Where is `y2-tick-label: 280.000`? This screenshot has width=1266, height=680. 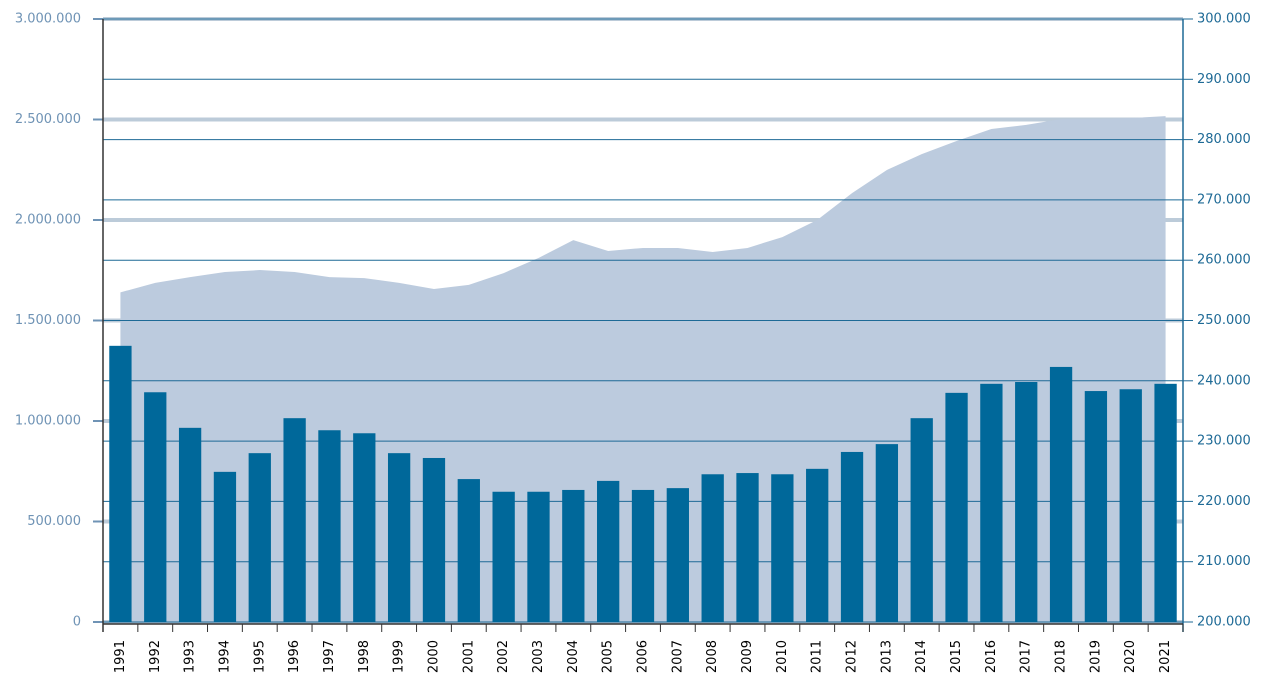 y2-tick-label: 280.000 is located at coordinates (1224, 139).